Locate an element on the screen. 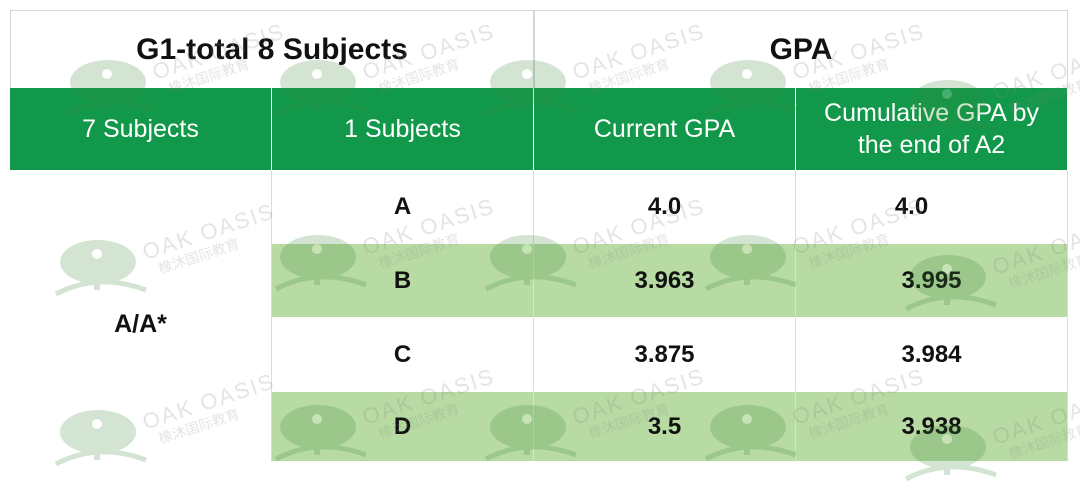  row-d-grade: D is located at coordinates (403, 427).